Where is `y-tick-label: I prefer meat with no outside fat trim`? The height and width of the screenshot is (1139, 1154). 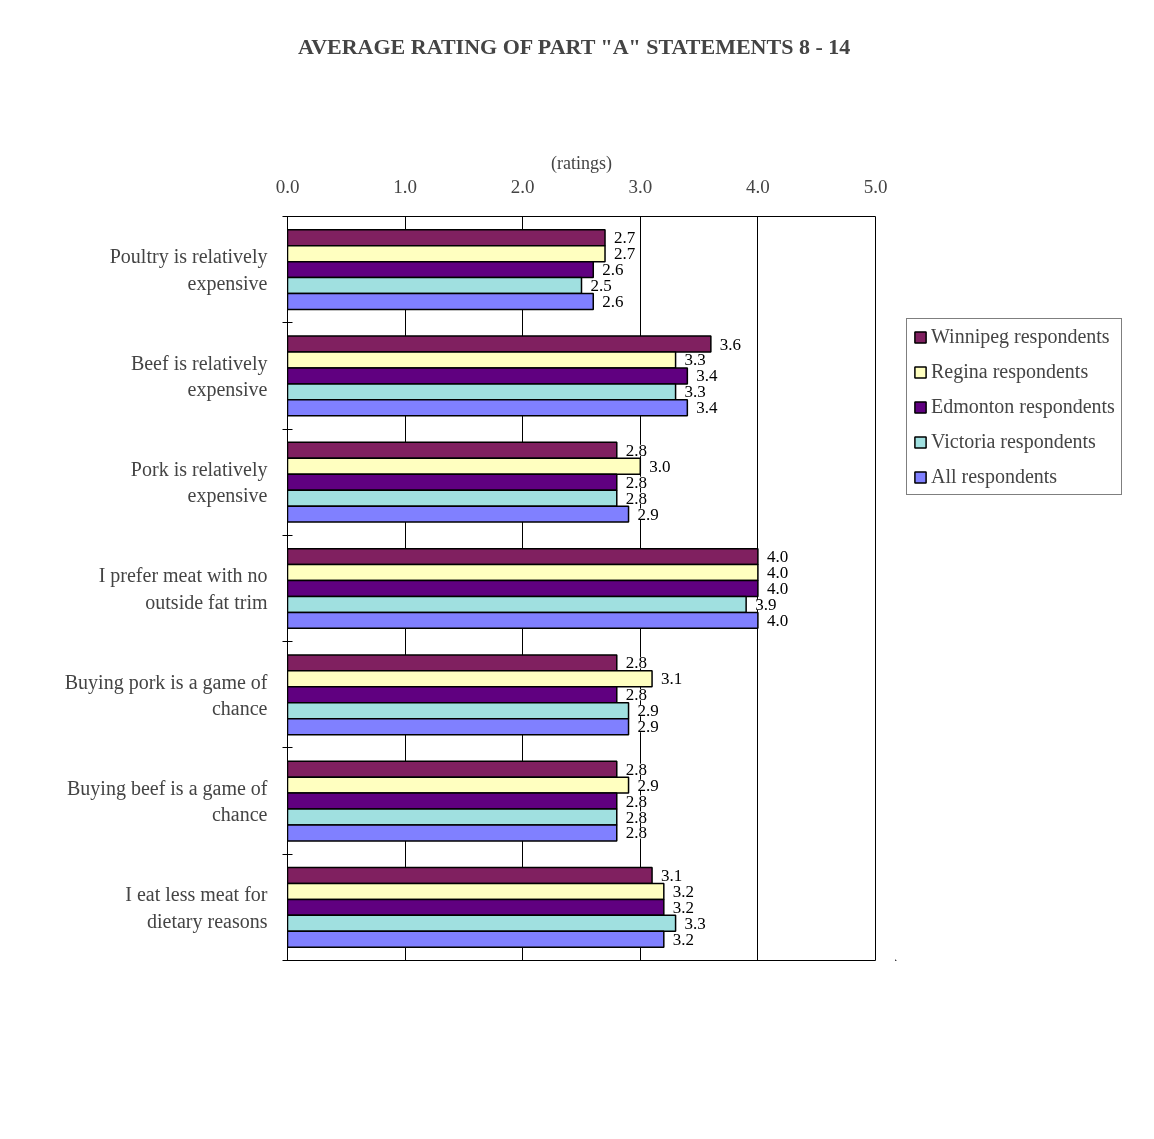
y-tick-label: I prefer meat with no outside fat trim is located at coordinates (183, 588).